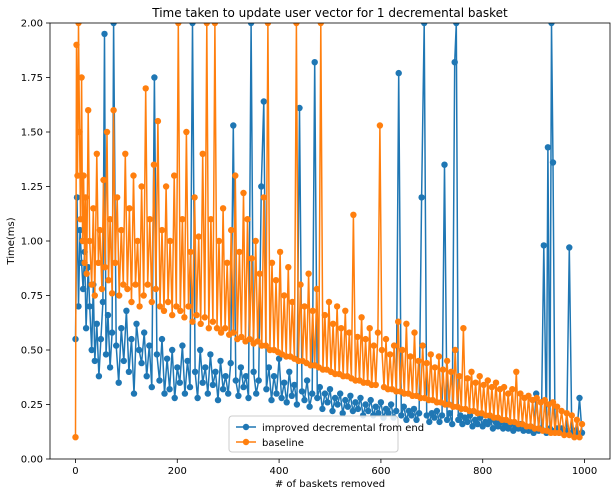 The width and height of the screenshot is (615, 496). What do you see at coordinates (246, 442) in the screenshot?
I see `legend-swatch-marker` at bounding box center [246, 442].